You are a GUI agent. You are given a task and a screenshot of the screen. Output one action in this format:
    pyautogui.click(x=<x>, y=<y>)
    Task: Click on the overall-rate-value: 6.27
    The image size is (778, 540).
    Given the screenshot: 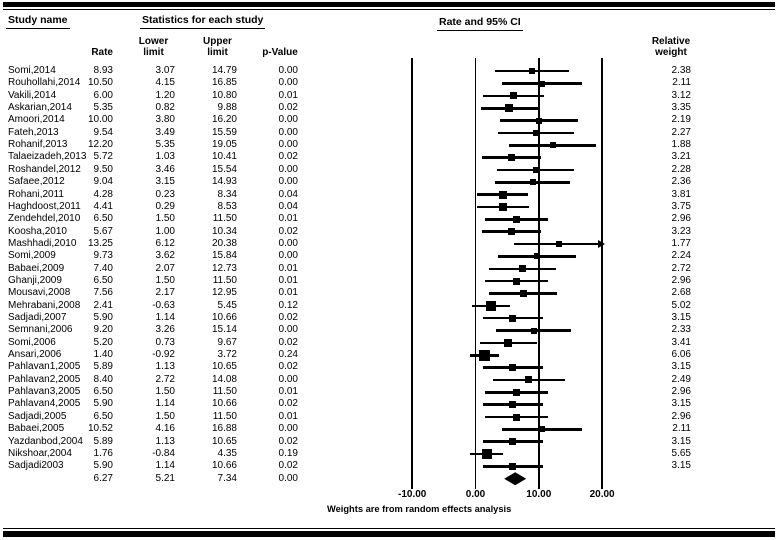 What is the action you would take?
    pyautogui.click(x=103, y=478)
    